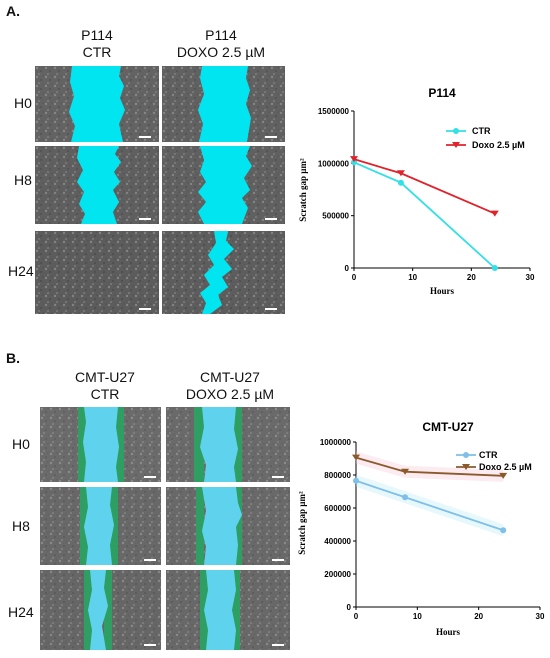 Image resolution: width=550 pixels, height=658 pixels. I want to click on micrograph-p114-doxo-h24, so click(223, 272).